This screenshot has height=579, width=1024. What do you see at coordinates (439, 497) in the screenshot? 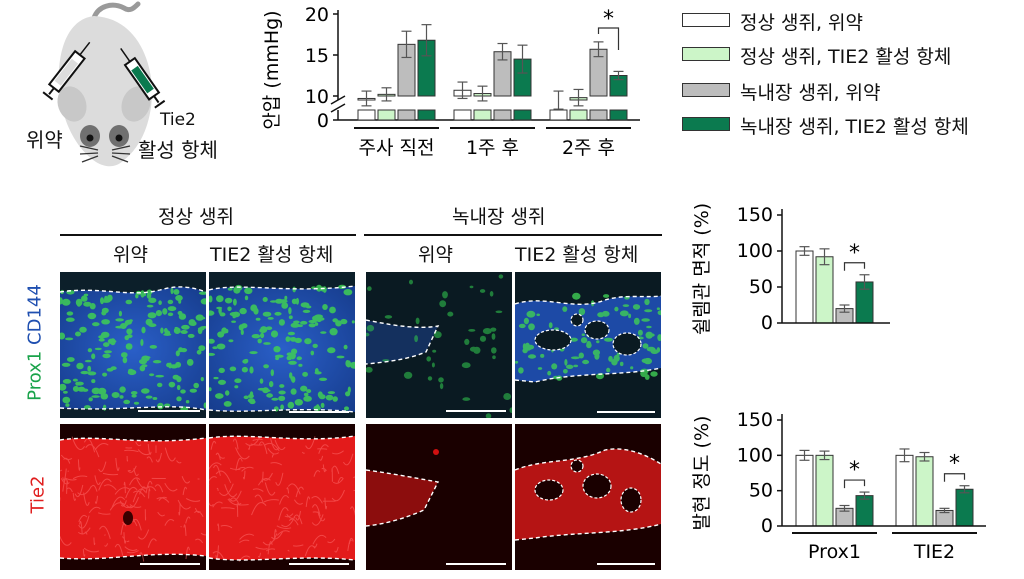
I see `micrograph-glaucoma-placebo-tie2` at bounding box center [439, 497].